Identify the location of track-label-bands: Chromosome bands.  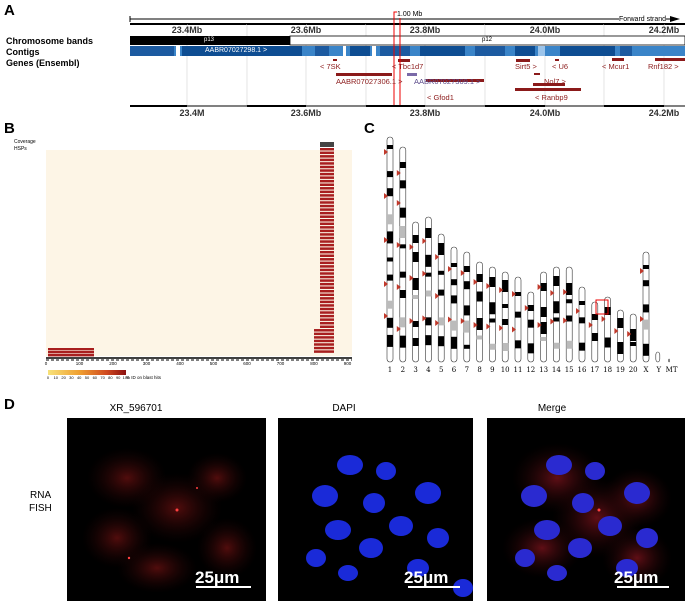
(50, 41).